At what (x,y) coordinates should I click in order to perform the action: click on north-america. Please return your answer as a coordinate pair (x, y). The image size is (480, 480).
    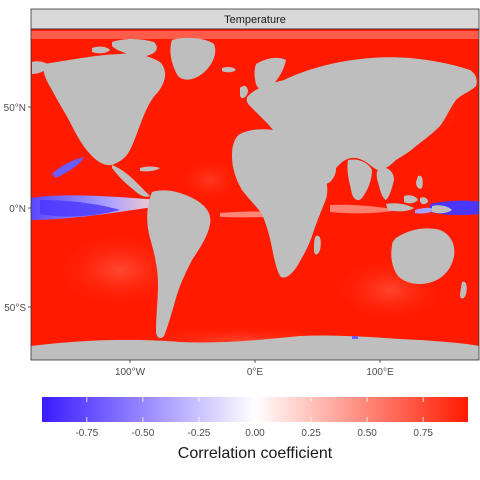
    Looking at the image, I should click on (104, 109).